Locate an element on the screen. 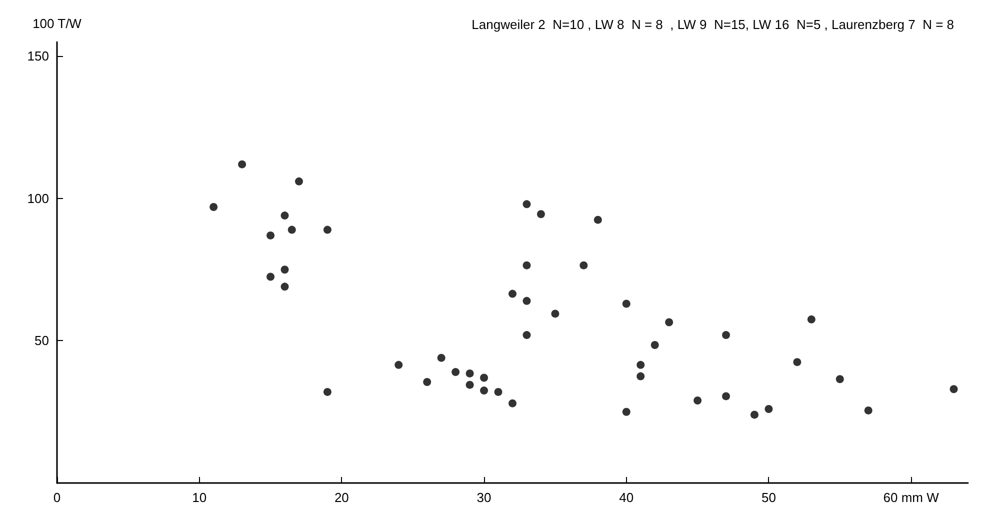 This screenshot has height=510, width=984. x-tick-label: 10 is located at coordinates (199, 497).